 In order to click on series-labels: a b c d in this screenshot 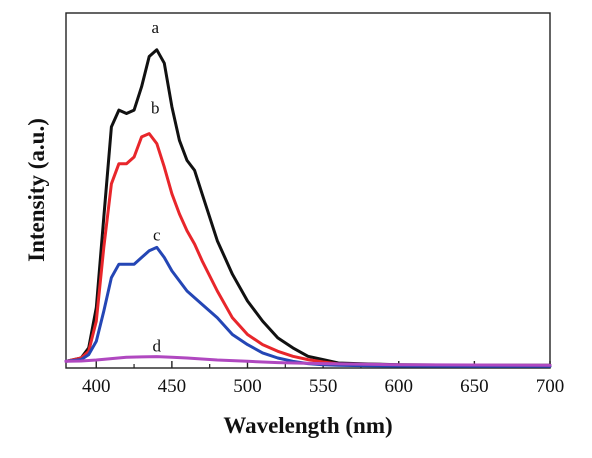, I will do `click(156, 186)`.